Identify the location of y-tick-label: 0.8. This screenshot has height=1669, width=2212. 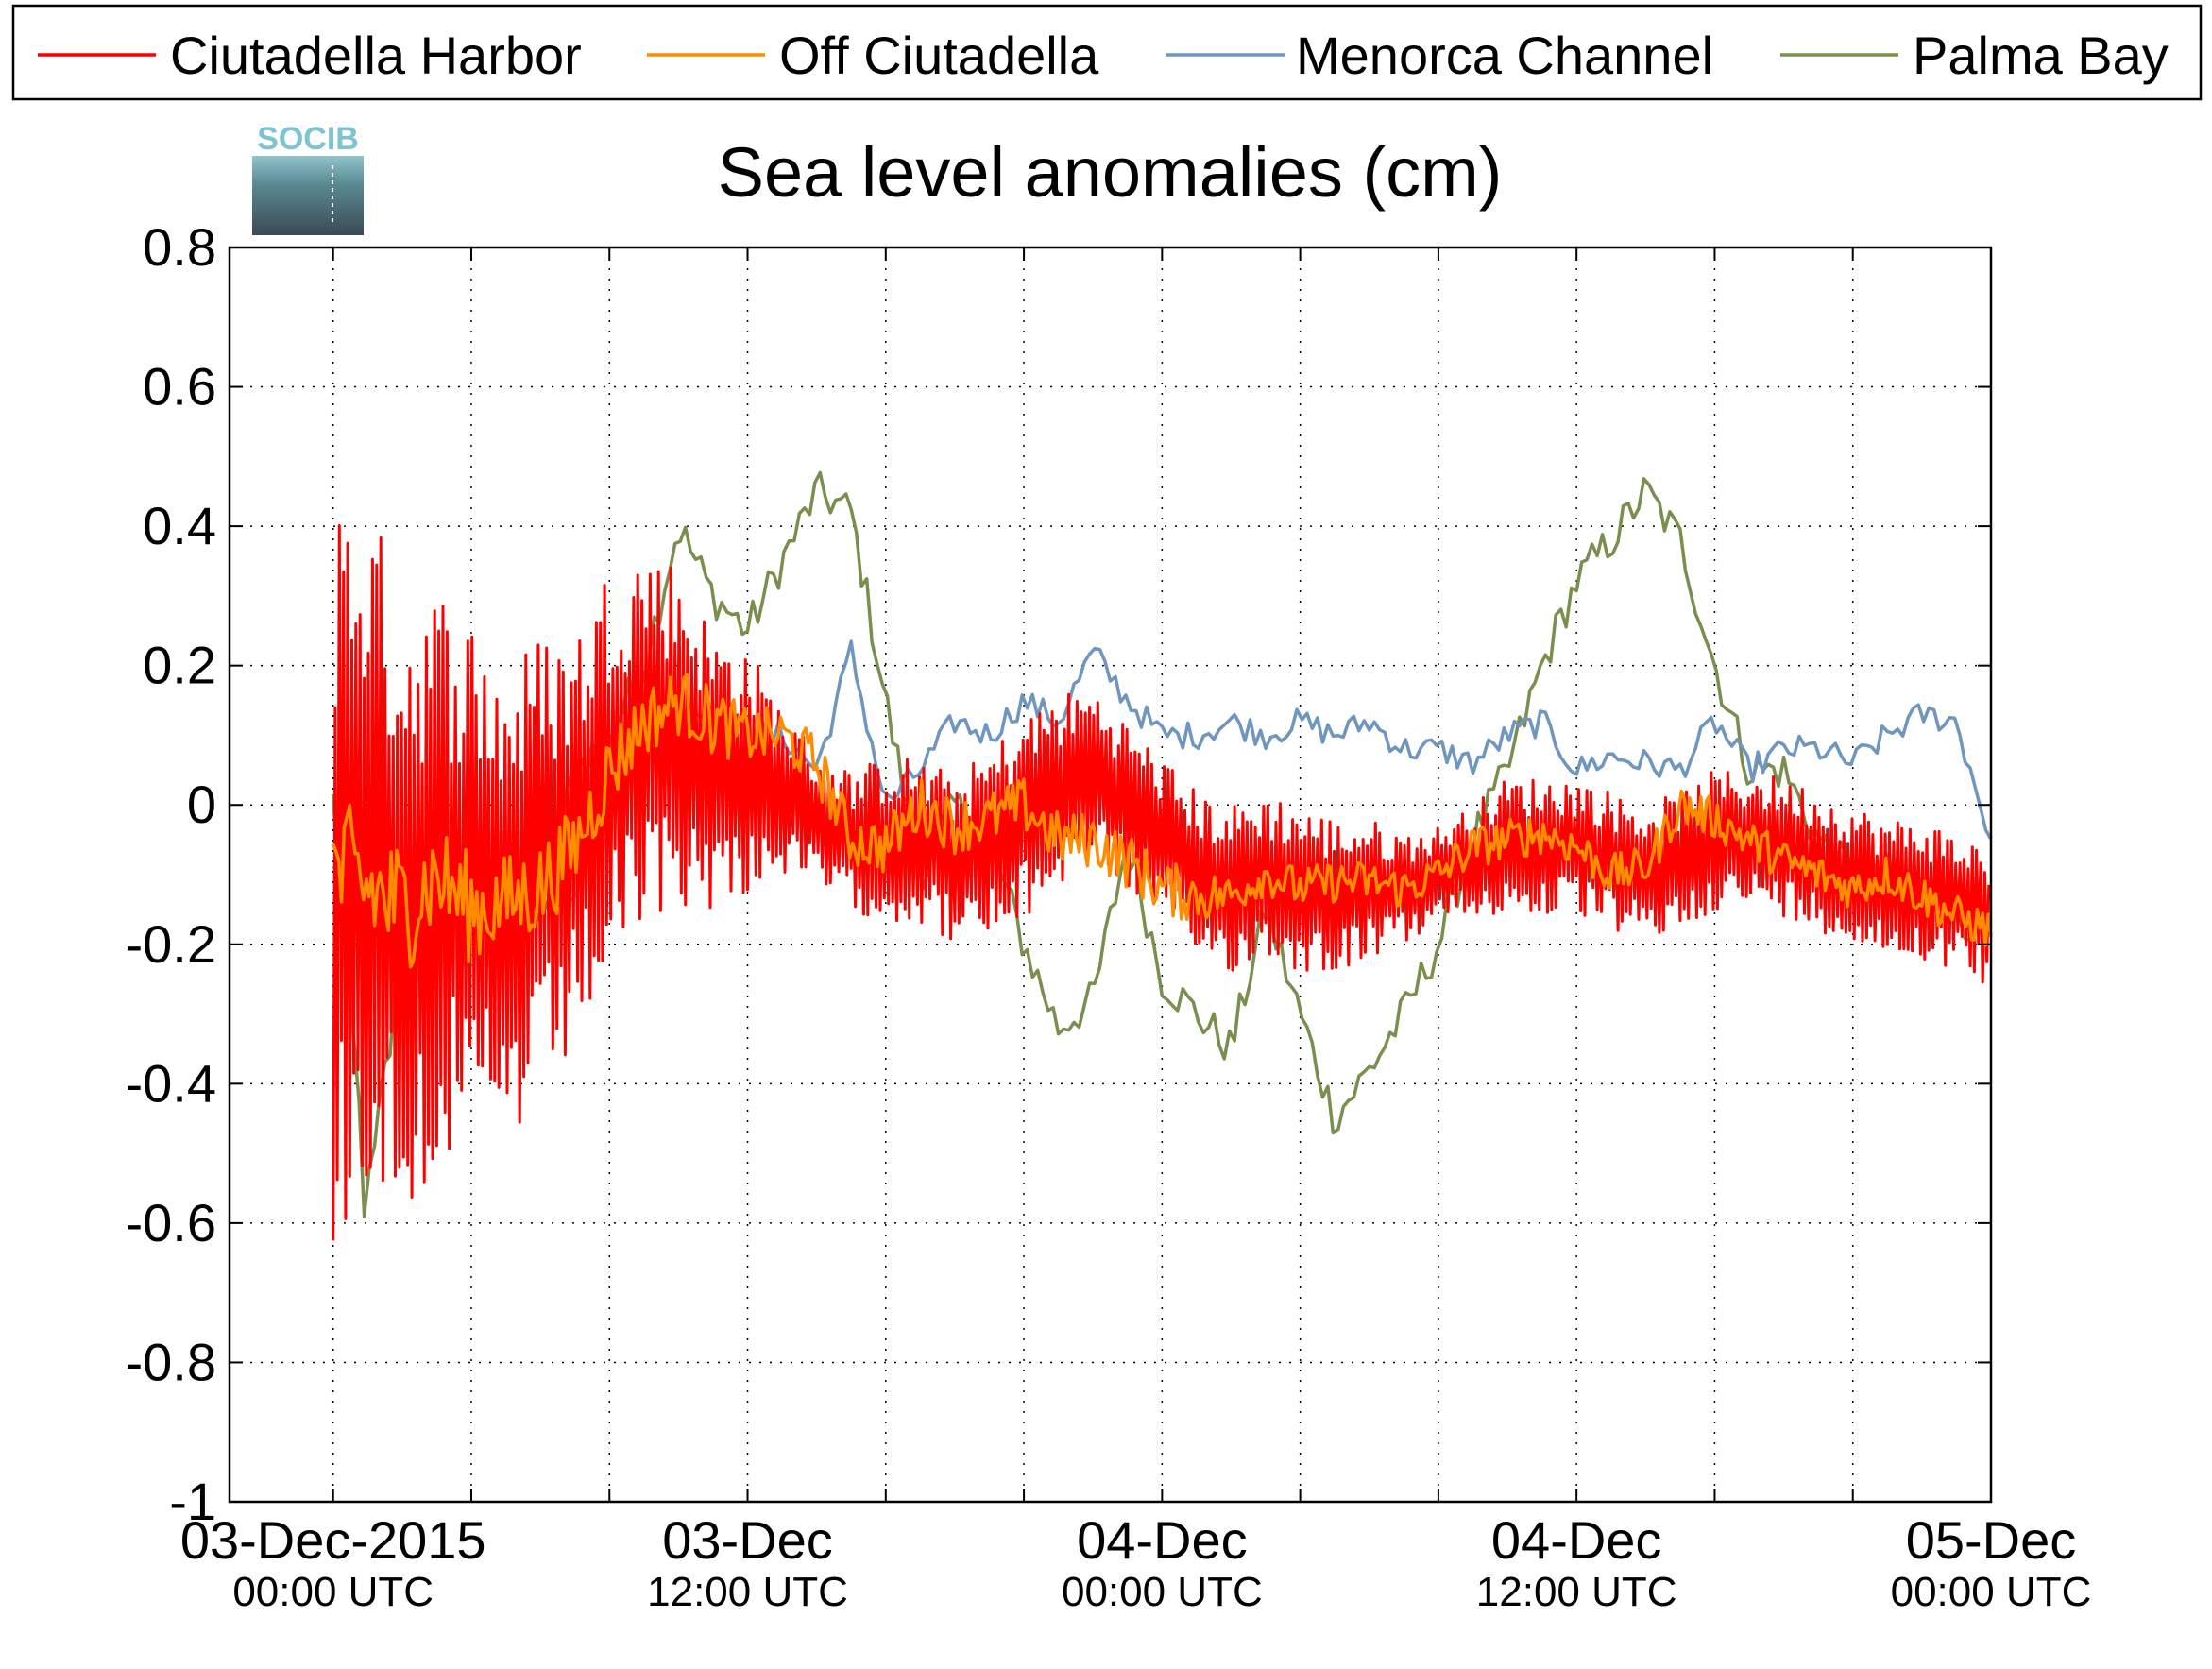
(179, 247).